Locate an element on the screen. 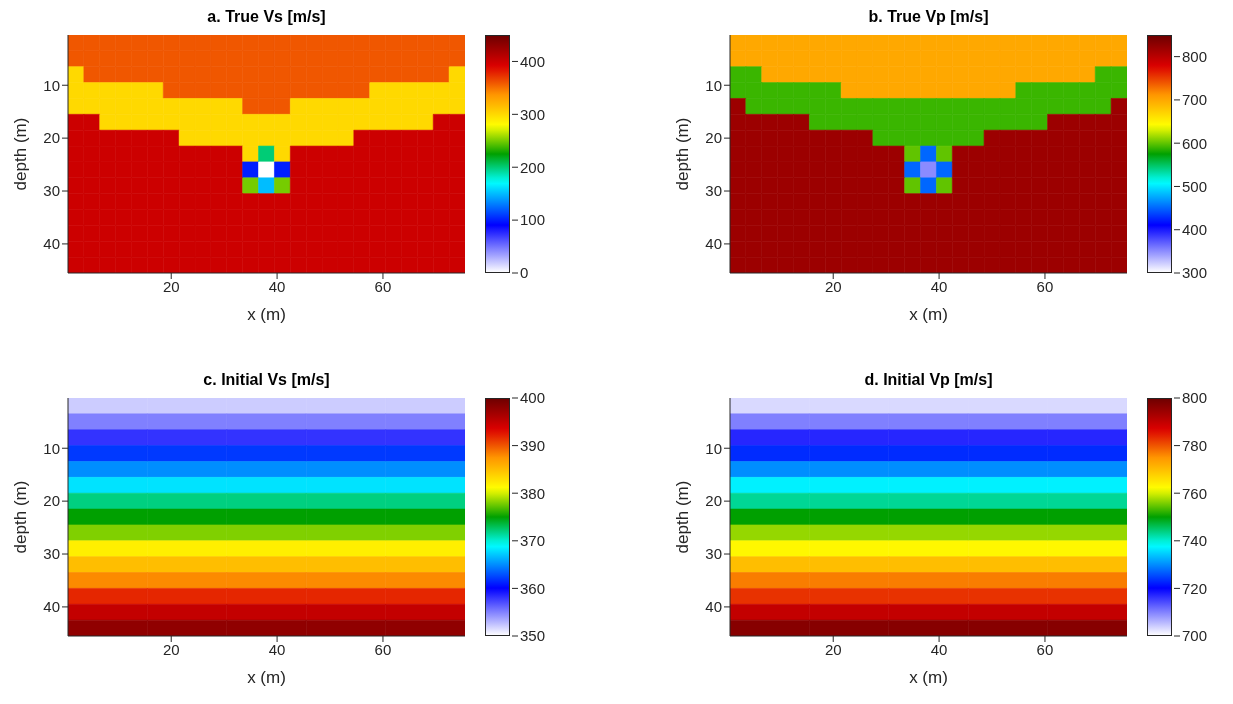 The image size is (1233, 704). chart-title: c. Initial Vs [m/s] is located at coordinates (266, 380).